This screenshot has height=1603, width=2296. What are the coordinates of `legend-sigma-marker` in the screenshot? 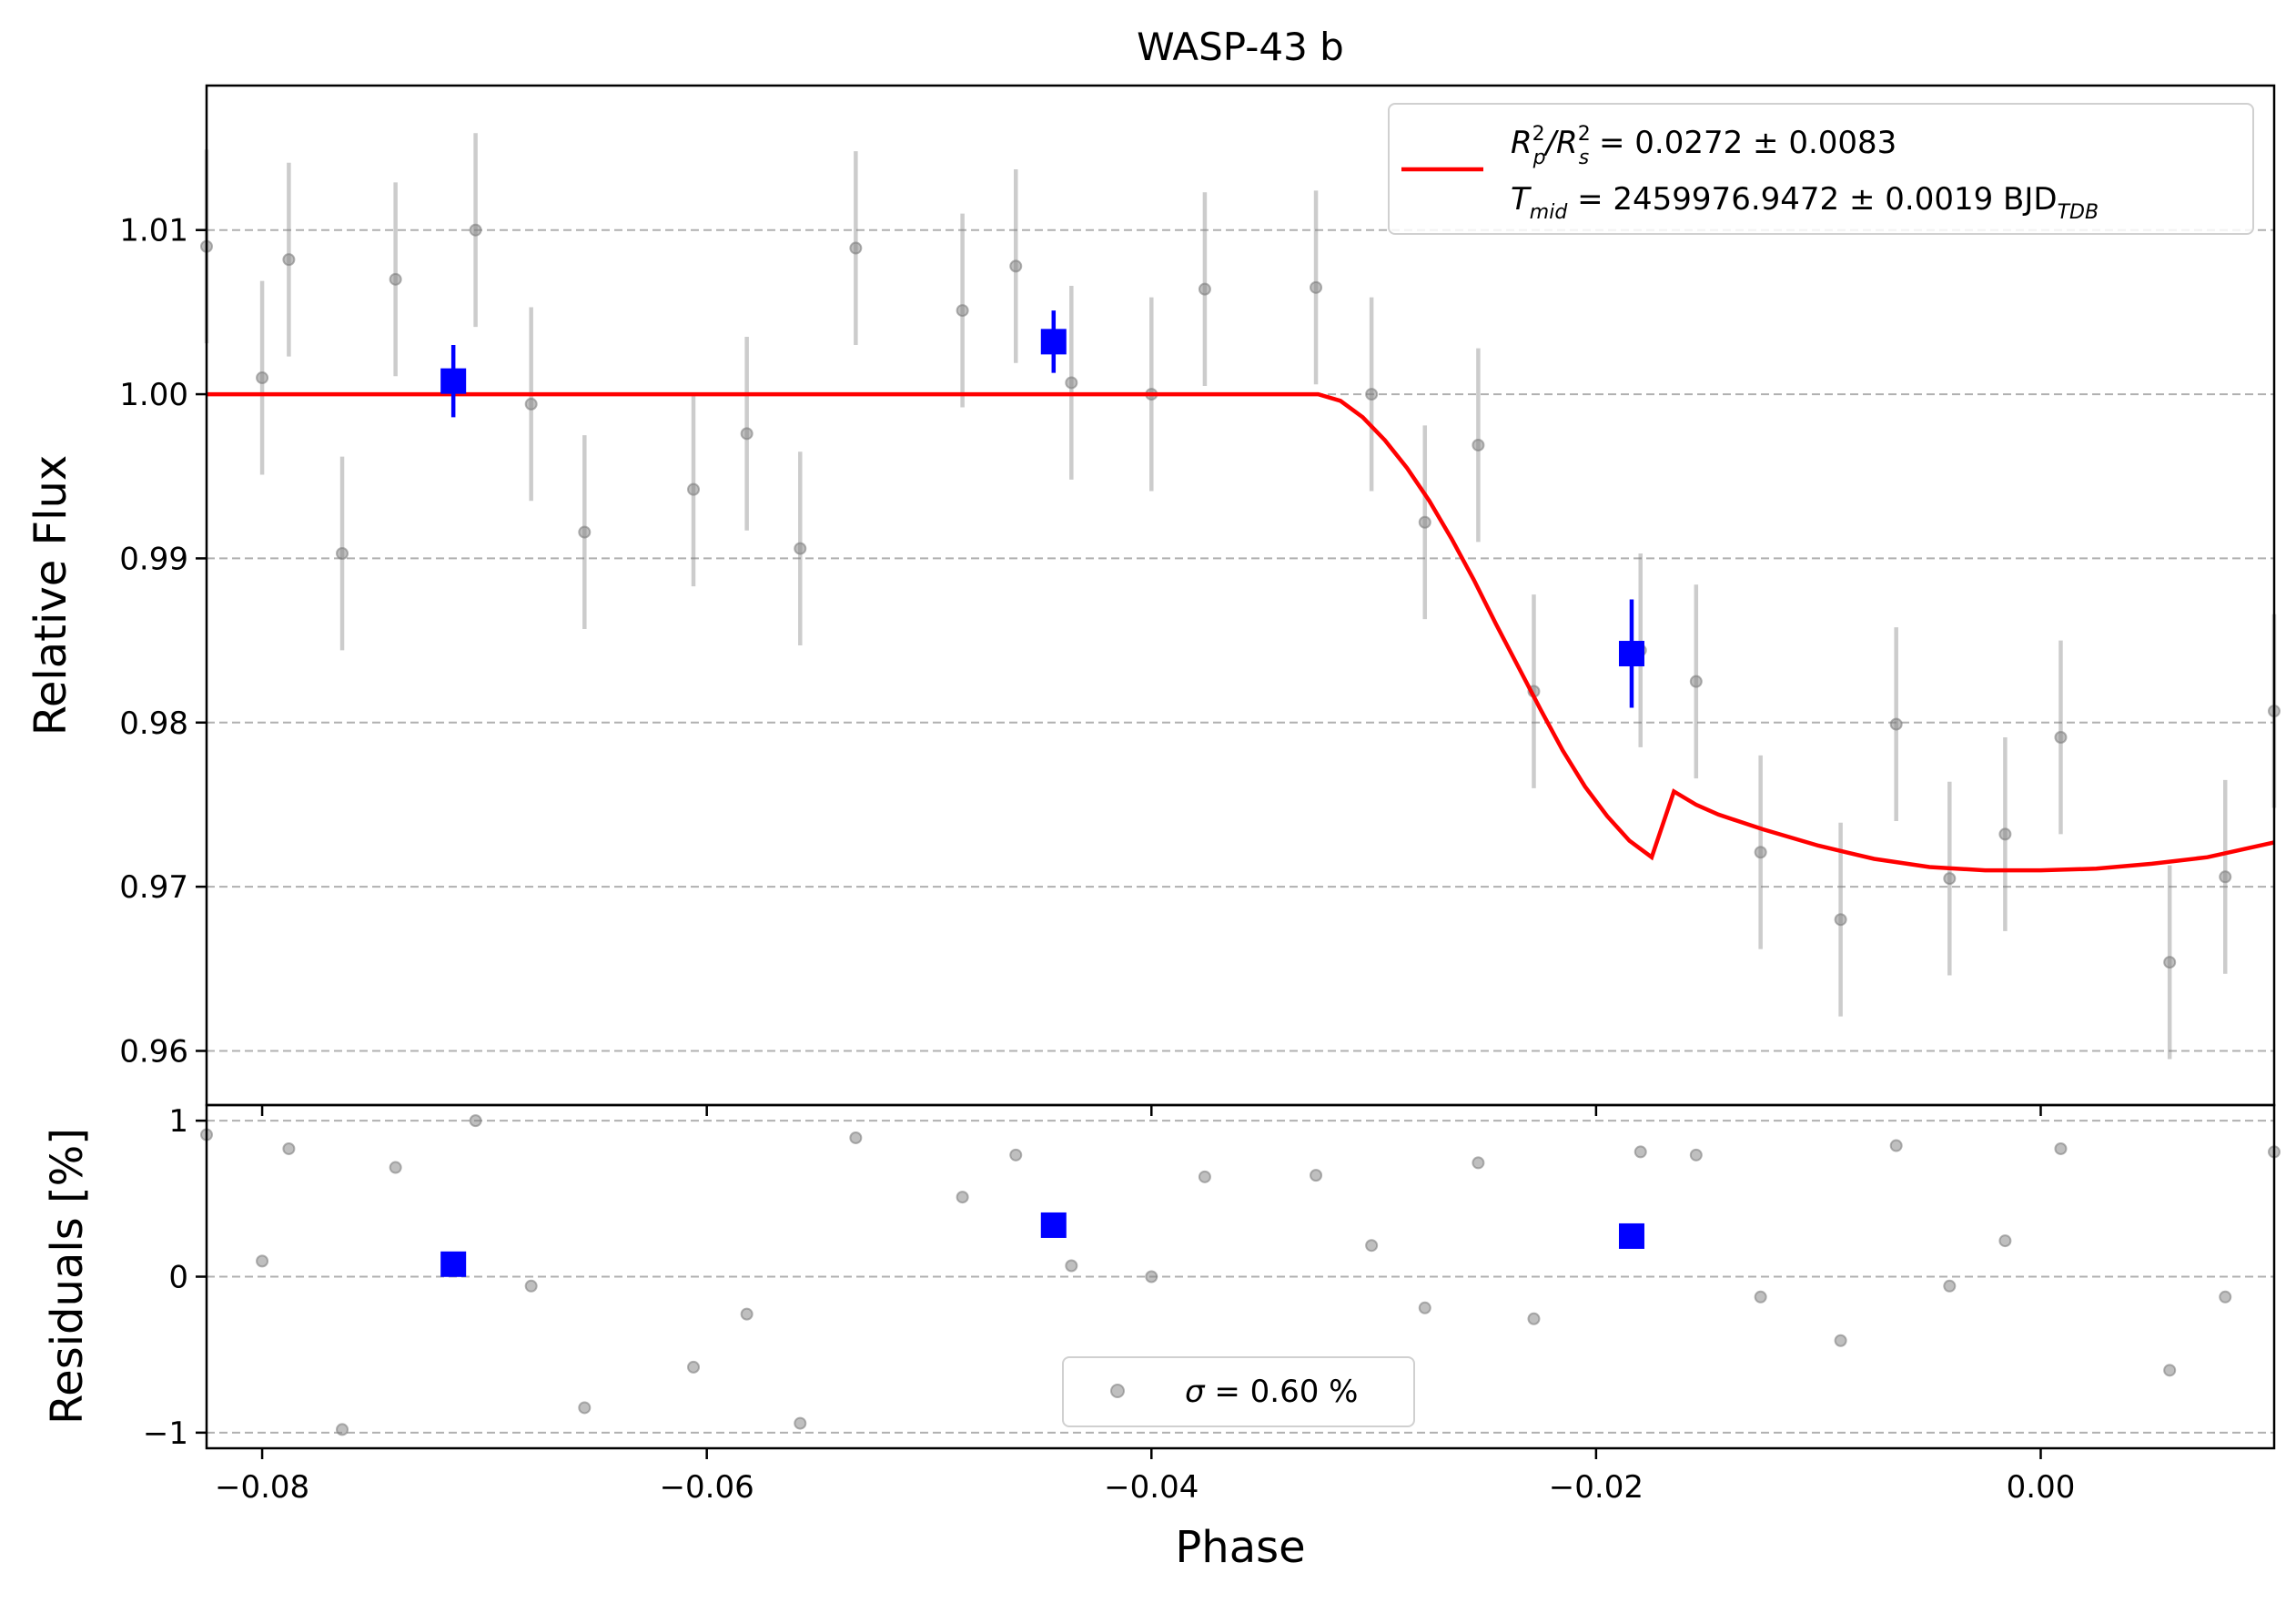 It's located at (1117, 1391).